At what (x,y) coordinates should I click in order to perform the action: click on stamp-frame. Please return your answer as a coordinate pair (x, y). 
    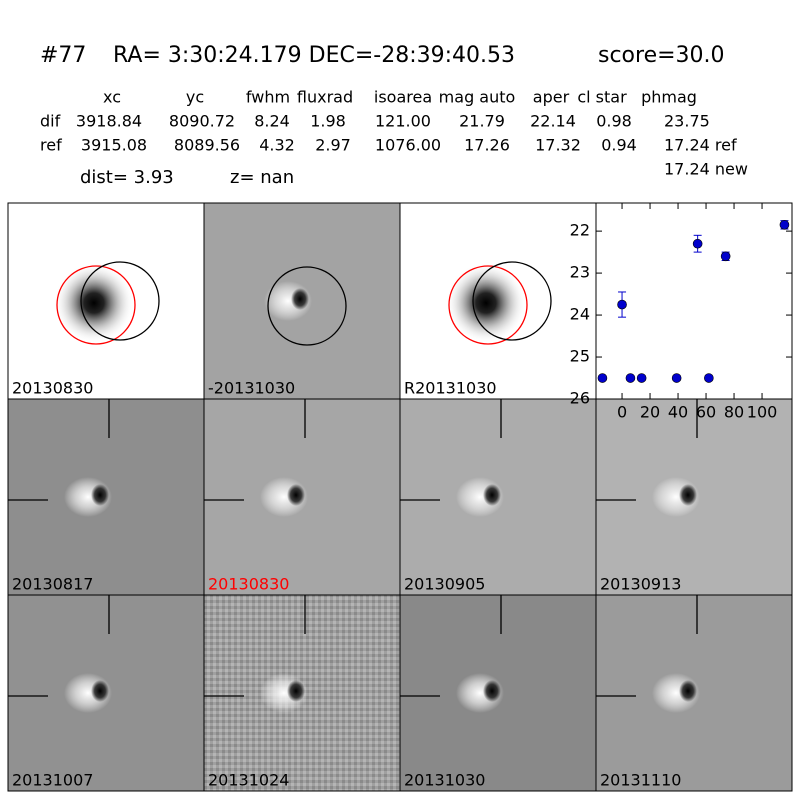
    Looking at the image, I should click on (694, 693).